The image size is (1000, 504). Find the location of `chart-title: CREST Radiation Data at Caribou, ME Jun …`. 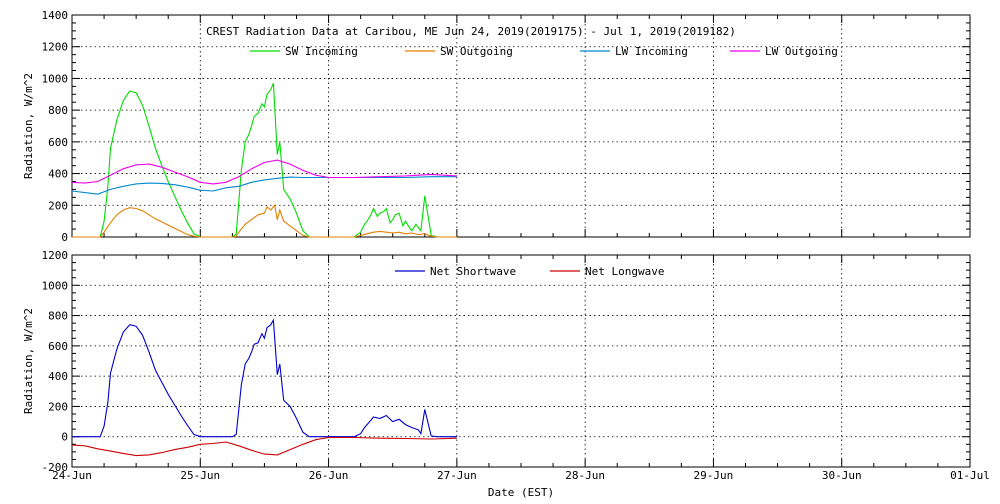

chart-title: CREST Radiation Data at Caribou, ME Jun … is located at coordinates (471, 31).